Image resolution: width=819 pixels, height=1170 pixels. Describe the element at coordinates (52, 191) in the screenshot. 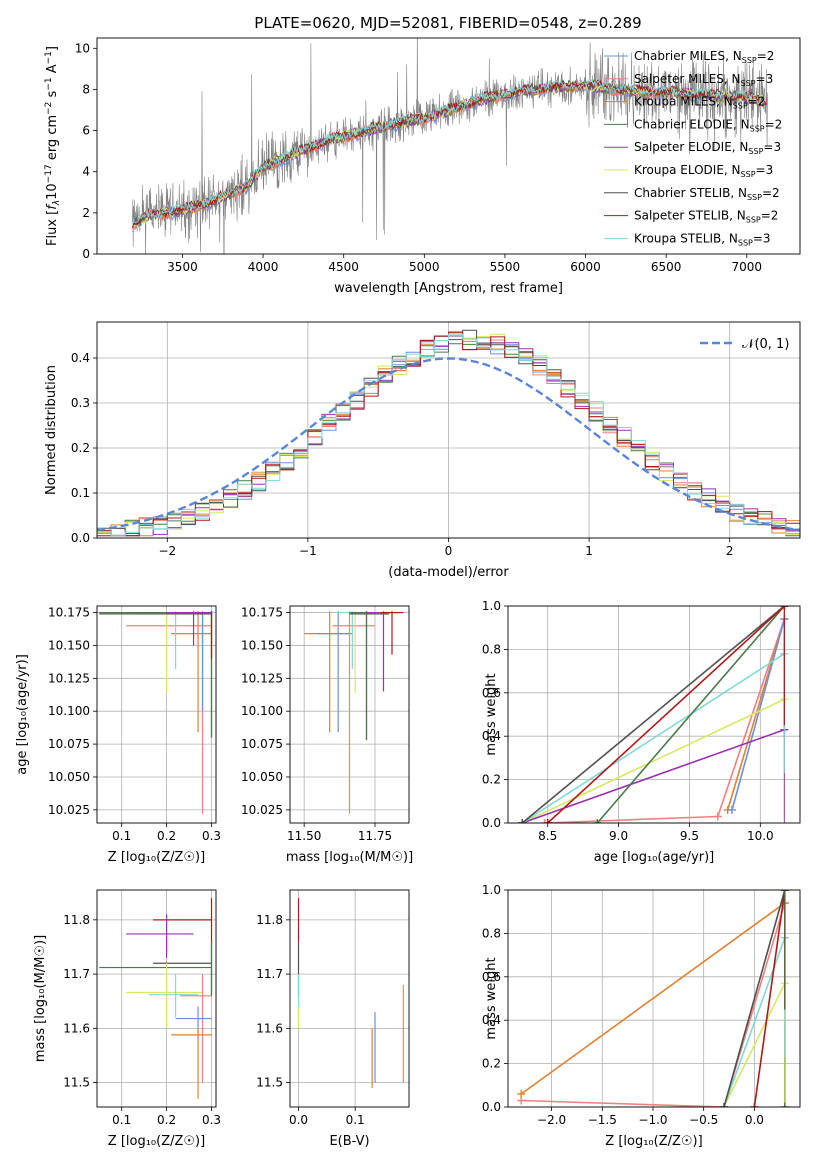

I see `y-axis-label-part: 10` at that location.